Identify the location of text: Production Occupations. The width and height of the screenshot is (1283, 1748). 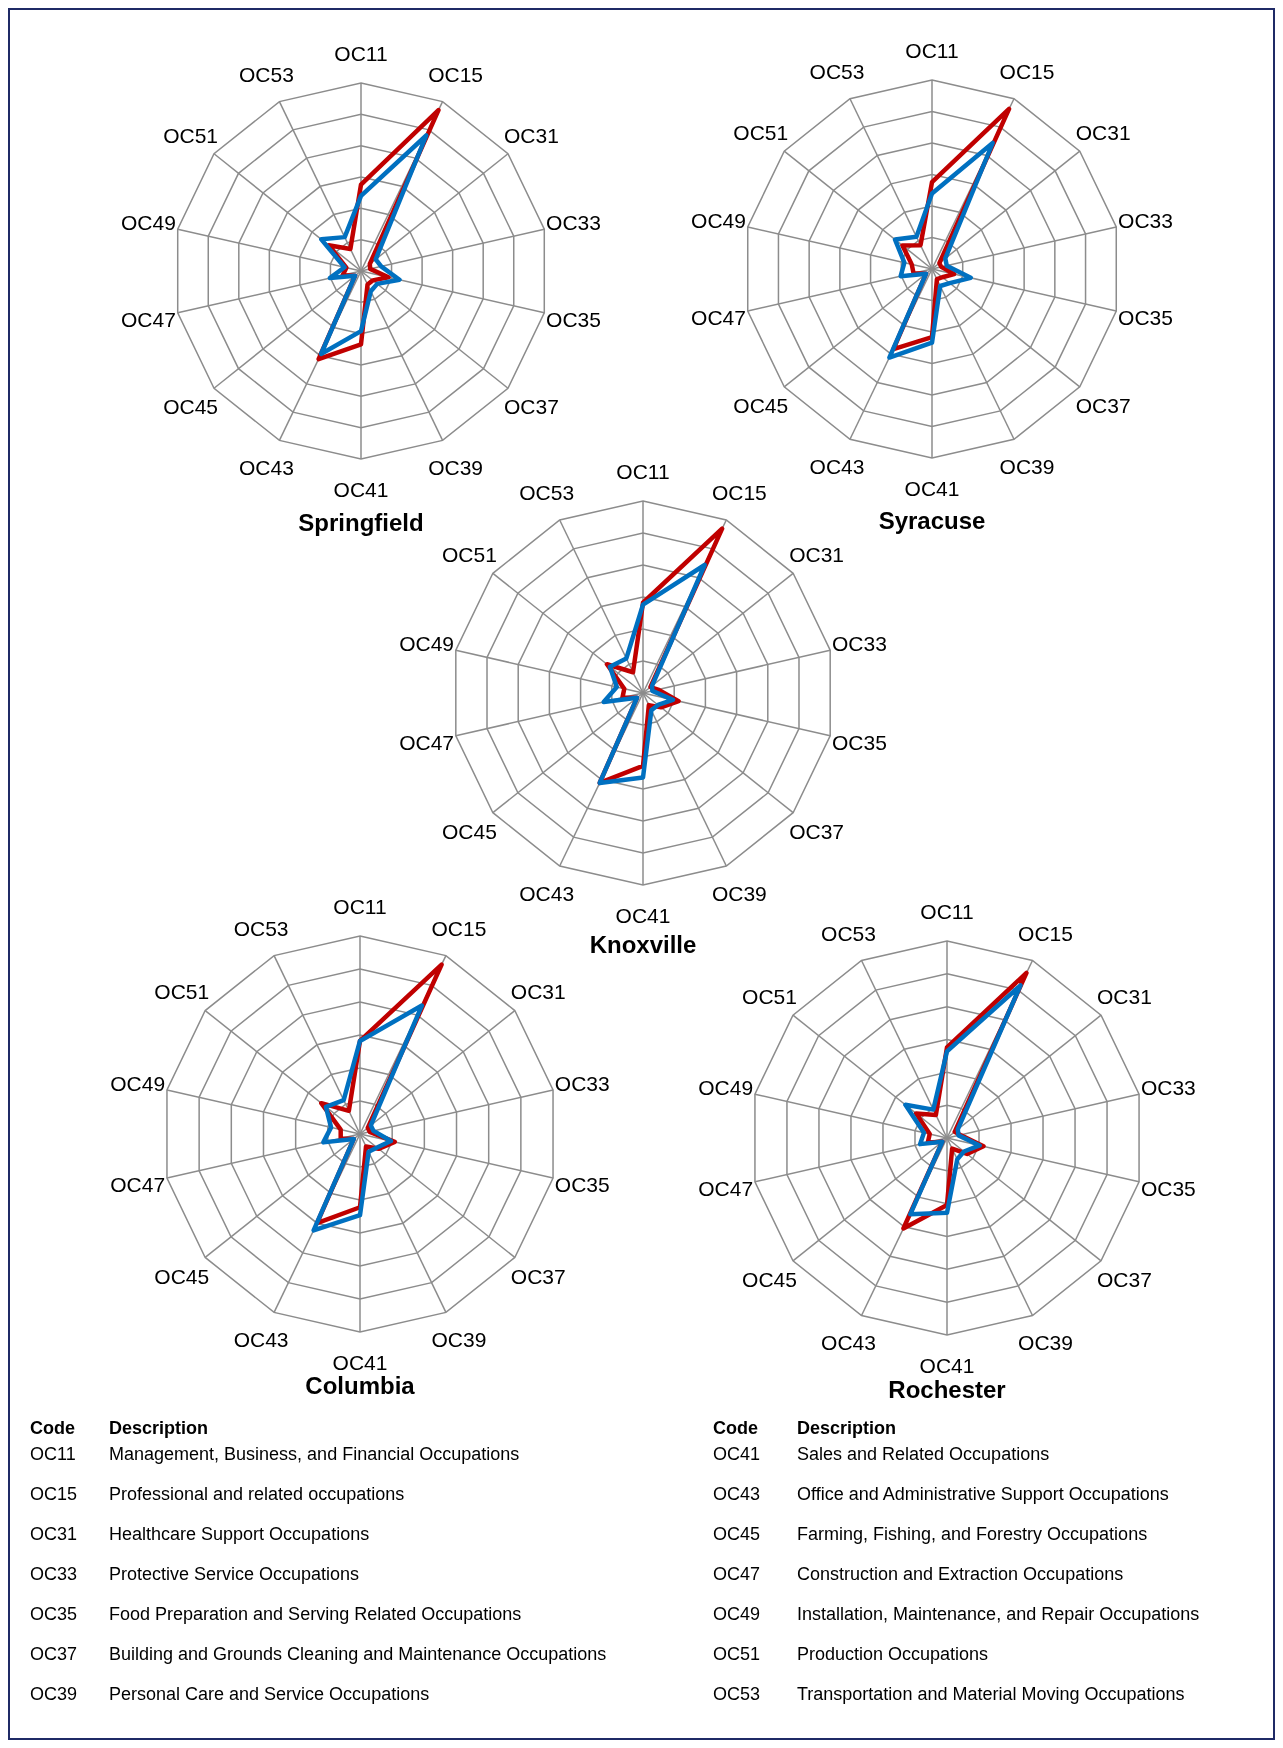
(893, 1654).